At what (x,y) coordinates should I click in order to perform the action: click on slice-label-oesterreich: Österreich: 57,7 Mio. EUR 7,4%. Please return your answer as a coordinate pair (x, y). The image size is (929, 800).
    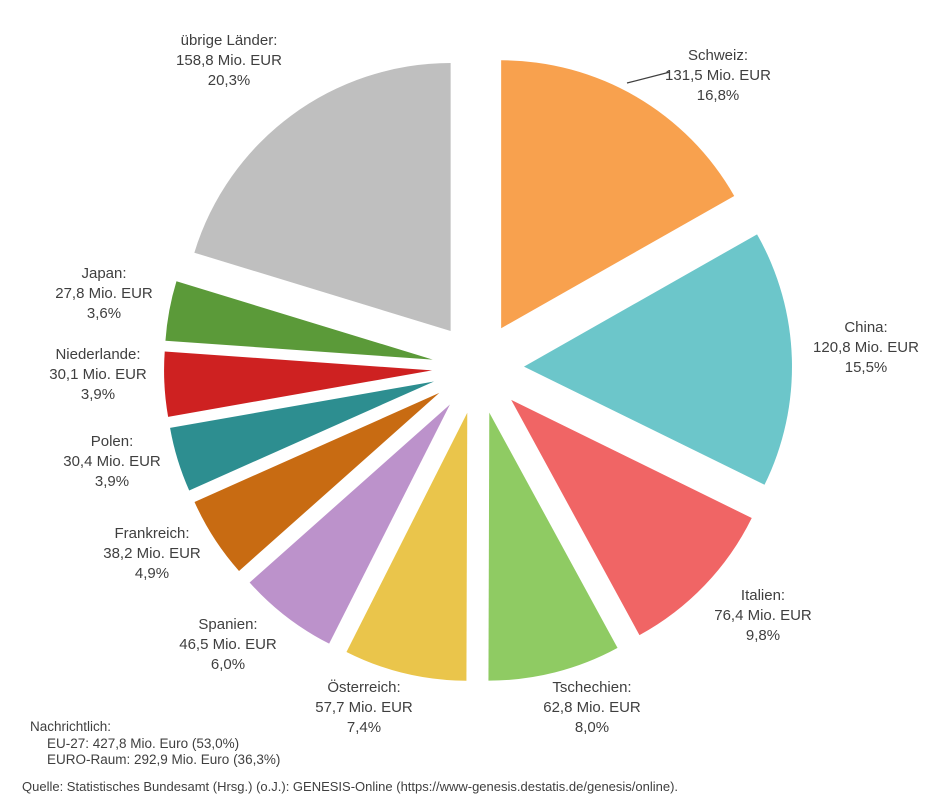
    Looking at the image, I should click on (364, 708).